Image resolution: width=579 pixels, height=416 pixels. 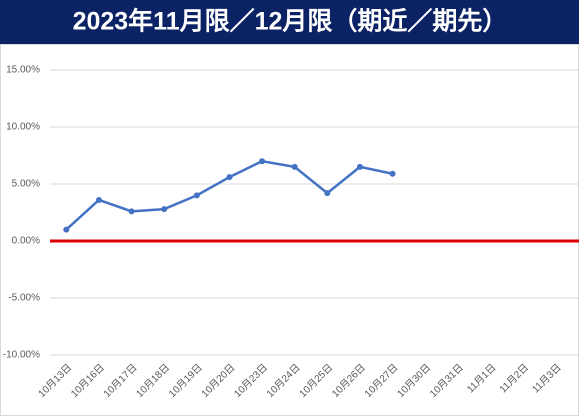 What do you see at coordinates (21, 355) in the screenshot?
I see `y-tick-label: -10.00%` at bounding box center [21, 355].